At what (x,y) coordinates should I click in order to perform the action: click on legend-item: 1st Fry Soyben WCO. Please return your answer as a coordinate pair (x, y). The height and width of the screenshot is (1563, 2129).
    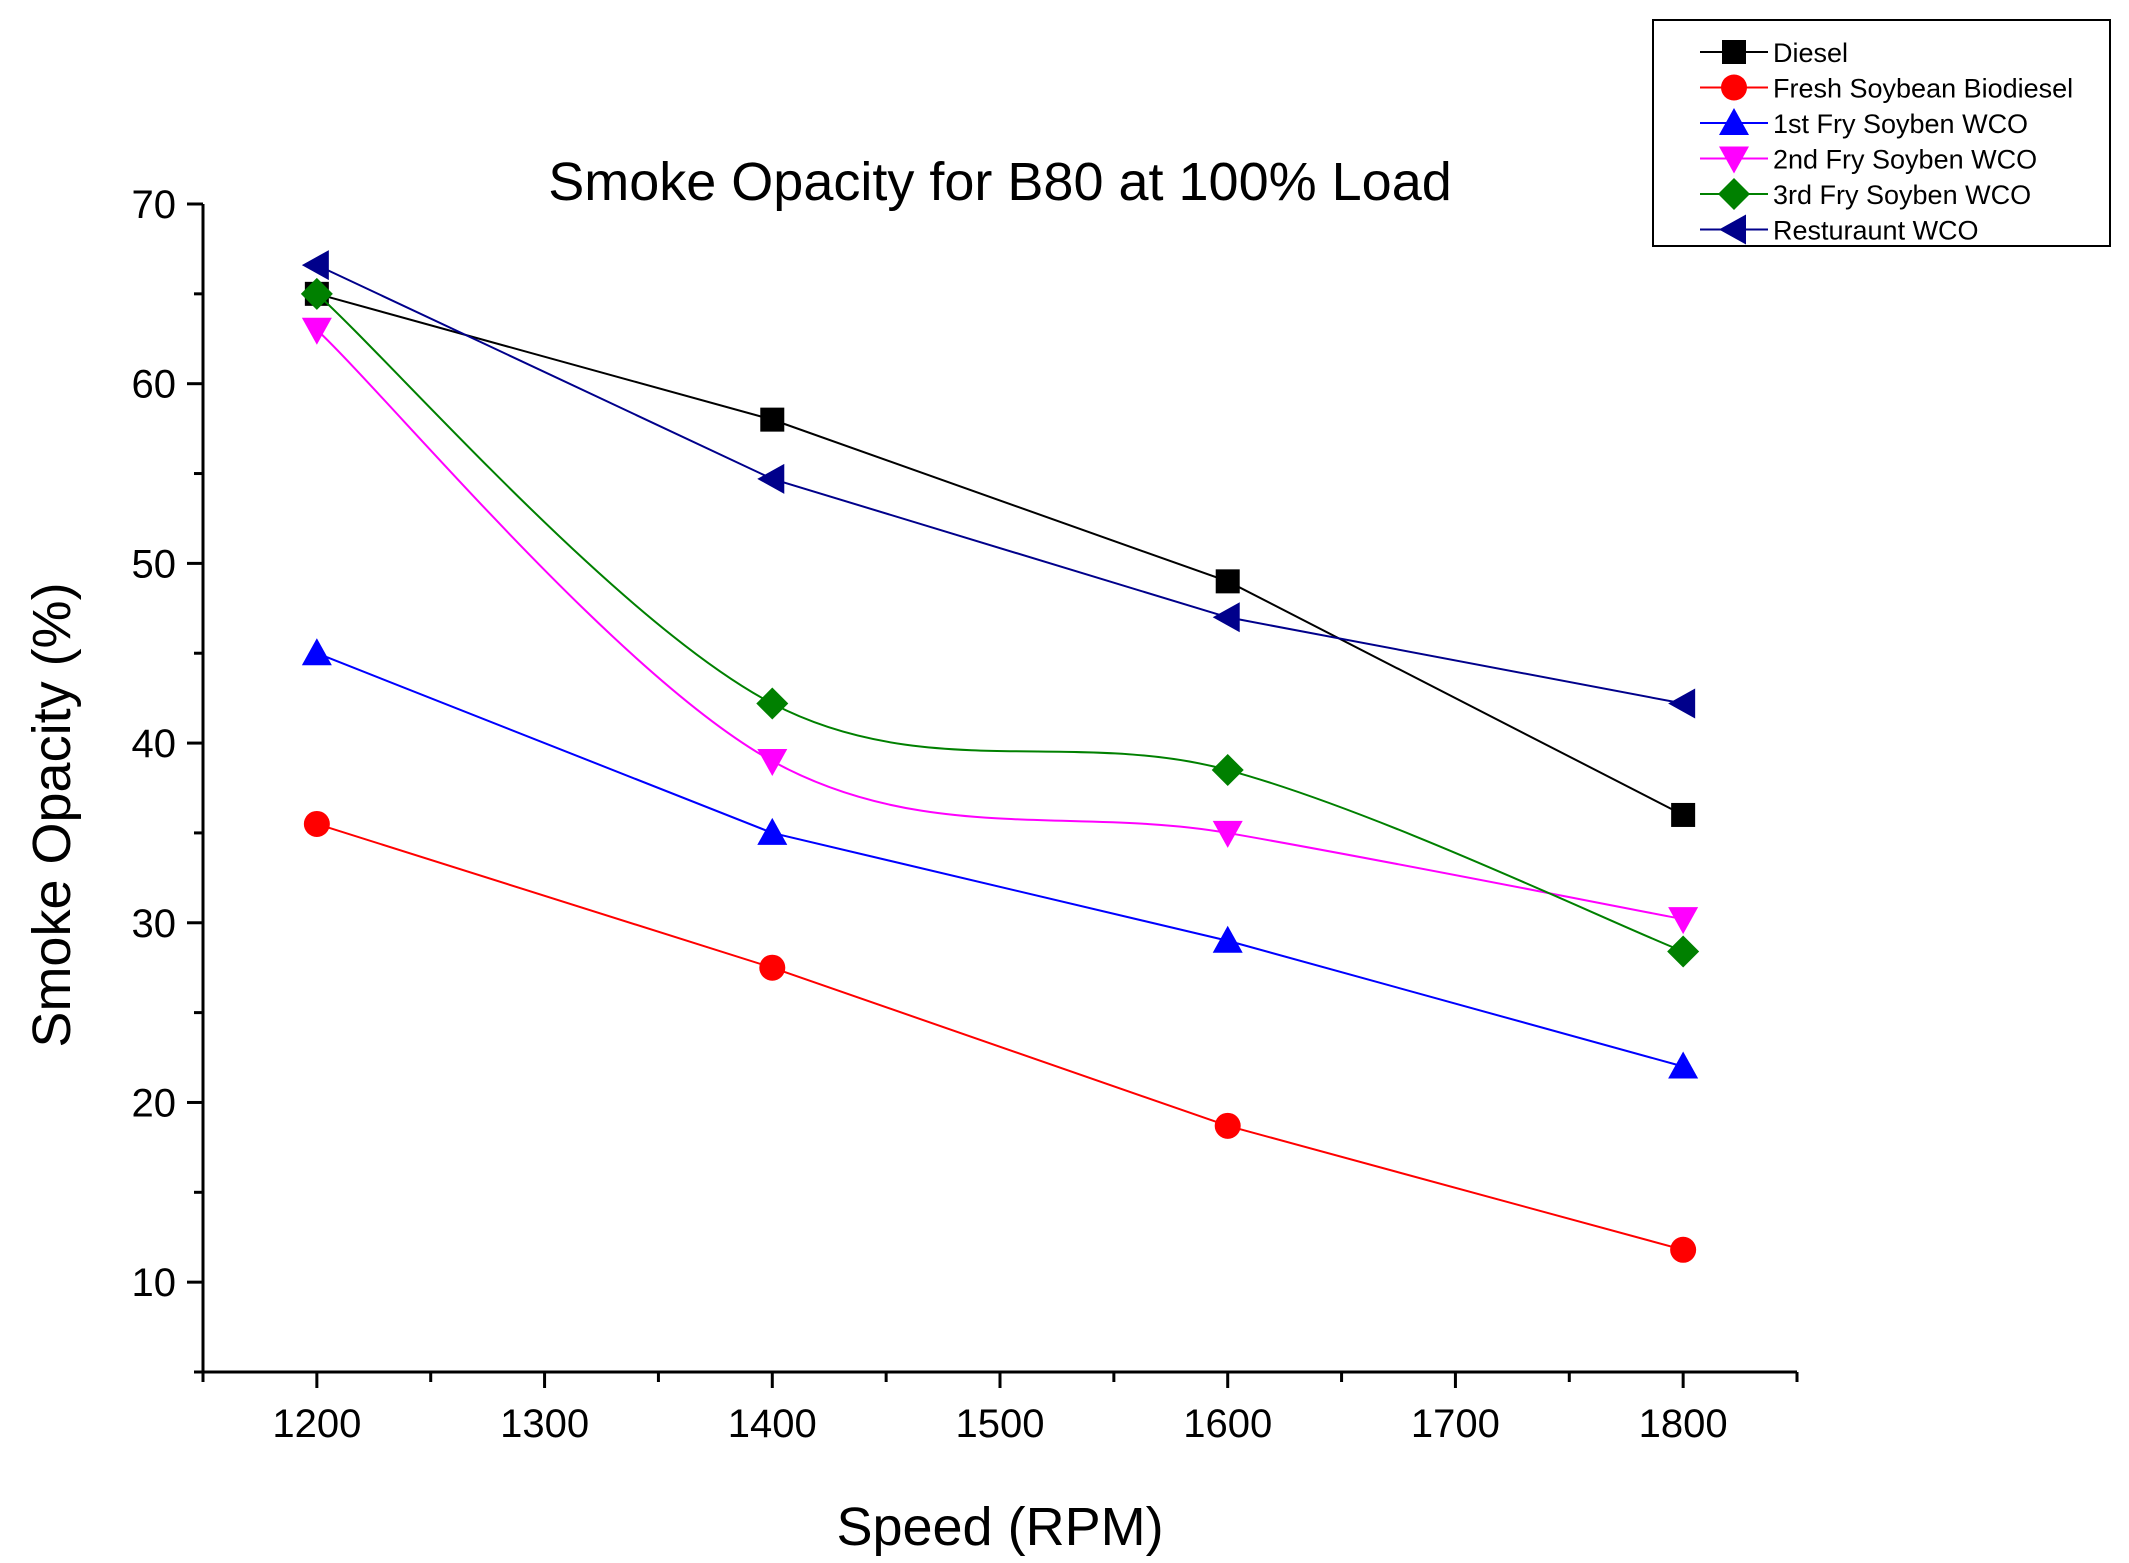
    Looking at the image, I should click on (1864, 123).